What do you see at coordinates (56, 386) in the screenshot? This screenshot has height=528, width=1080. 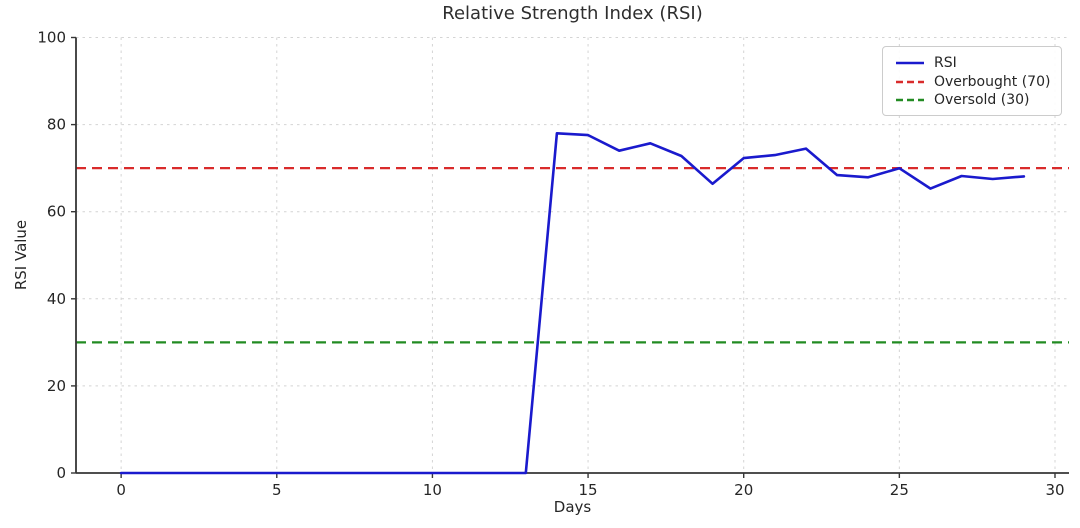 I see `y-tick-label: 20` at bounding box center [56, 386].